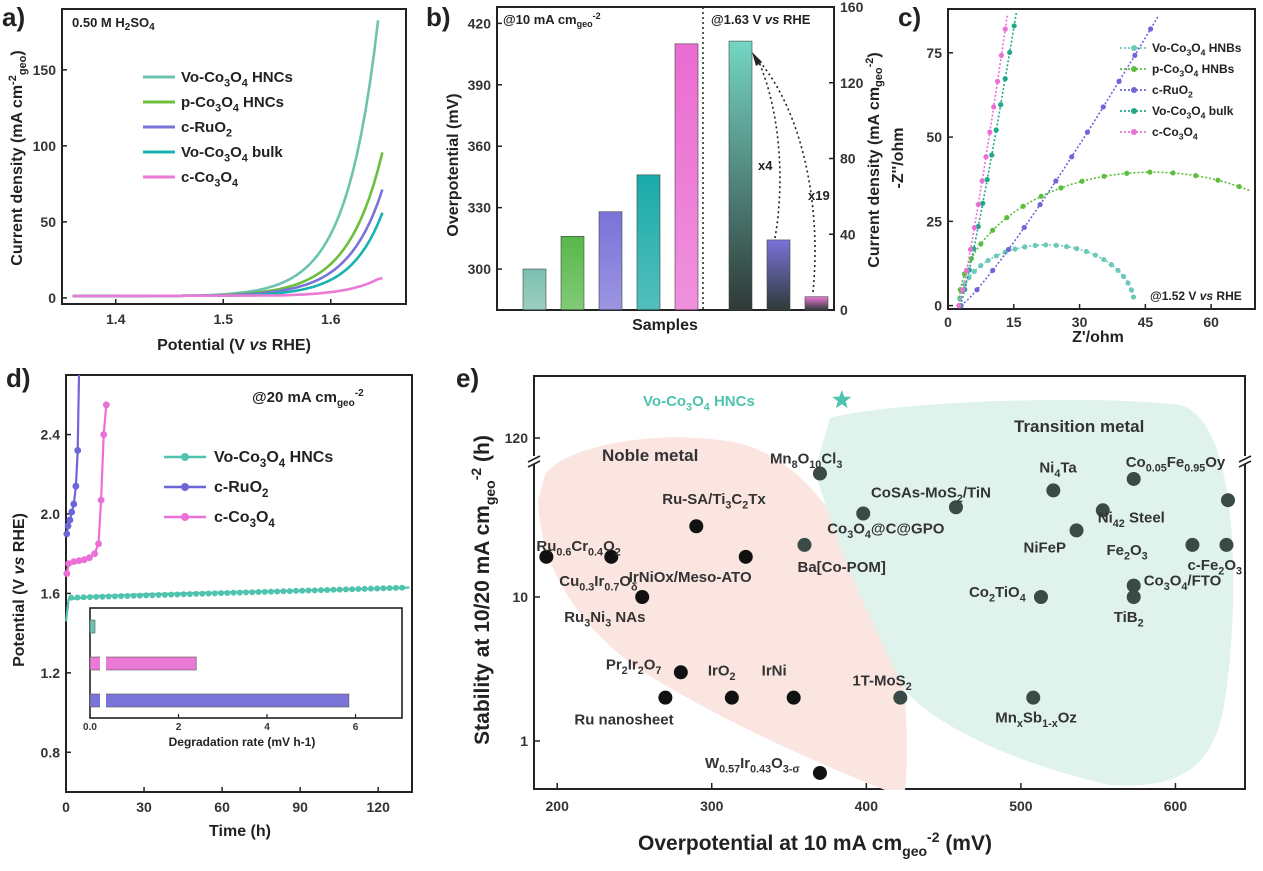  What do you see at coordinates (300, 807) in the screenshot?
I see `panel-d-xtick-label: 90` at bounding box center [300, 807].